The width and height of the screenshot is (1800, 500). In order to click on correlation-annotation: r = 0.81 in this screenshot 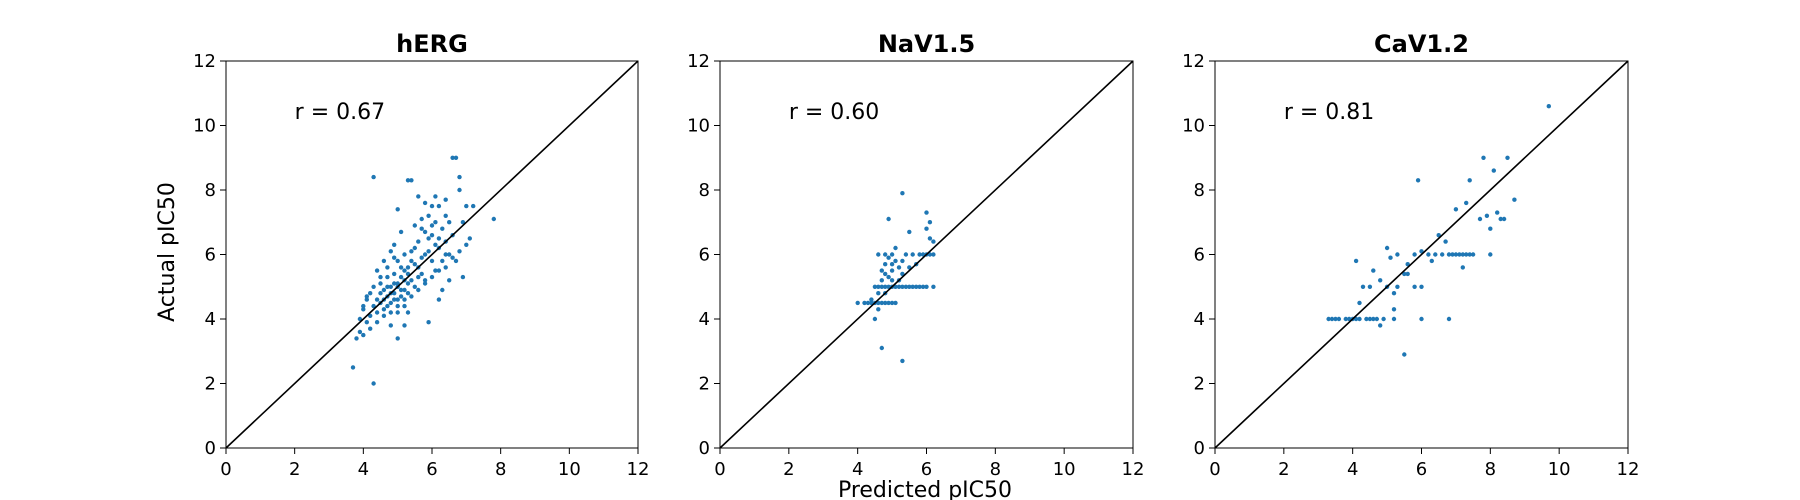, I will do `click(1329, 112)`.